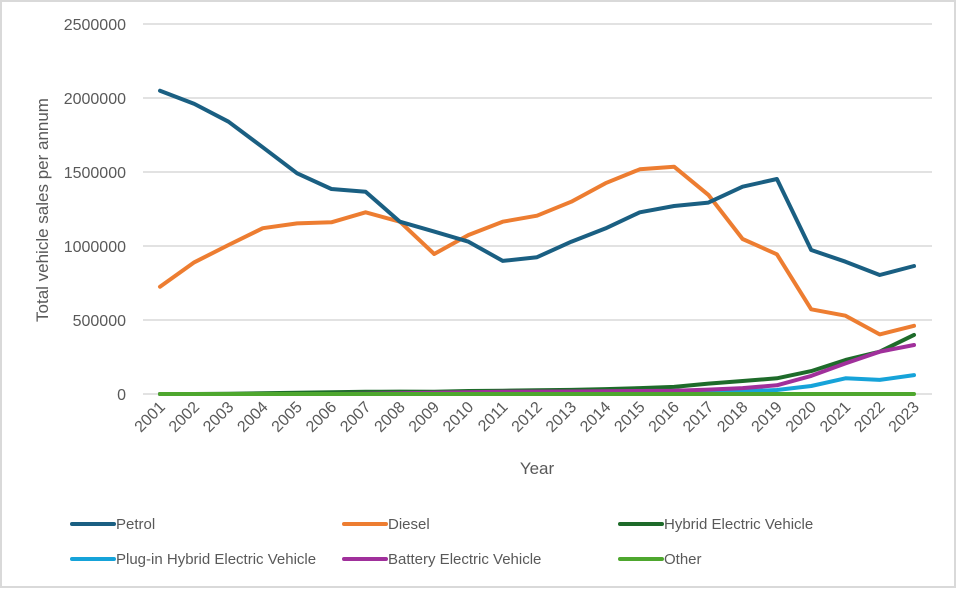  What do you see at coordinates (629, 417) in the screenshot?
I see `x-tick-label: 2015` at bounding box center [629, 417].